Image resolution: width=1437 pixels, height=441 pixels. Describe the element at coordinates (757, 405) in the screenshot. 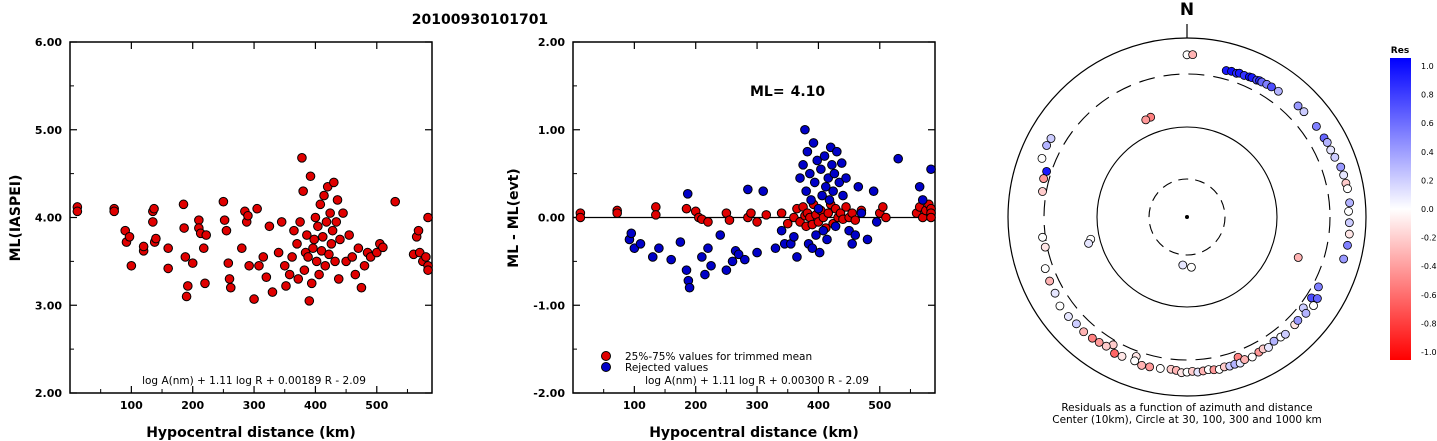

I see `x-tick-label: 300` at that location.